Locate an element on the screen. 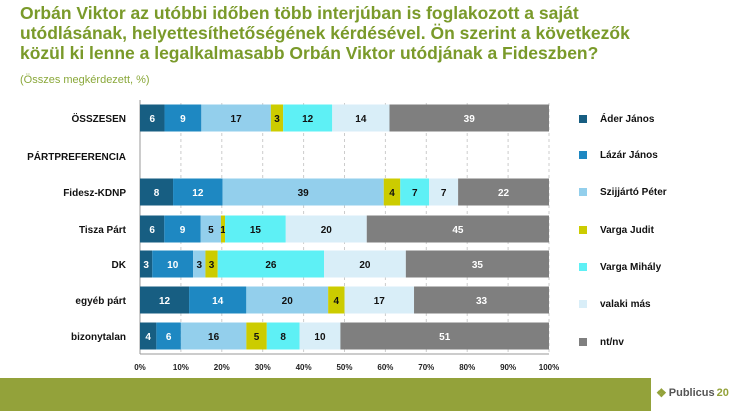 The height and width of the screenshot is (411, 730). logo-name: Publicus is located at coordinates (691, 393).